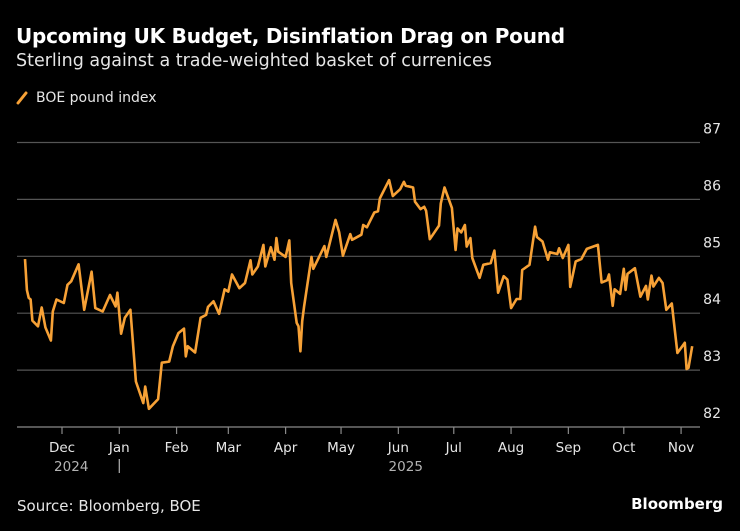 Image resolution: width=740 pixels, height=531 pixels. Describe the element at coordinates (712, 186) in the screenshot. I see `y-tick-label: 86` at that location.